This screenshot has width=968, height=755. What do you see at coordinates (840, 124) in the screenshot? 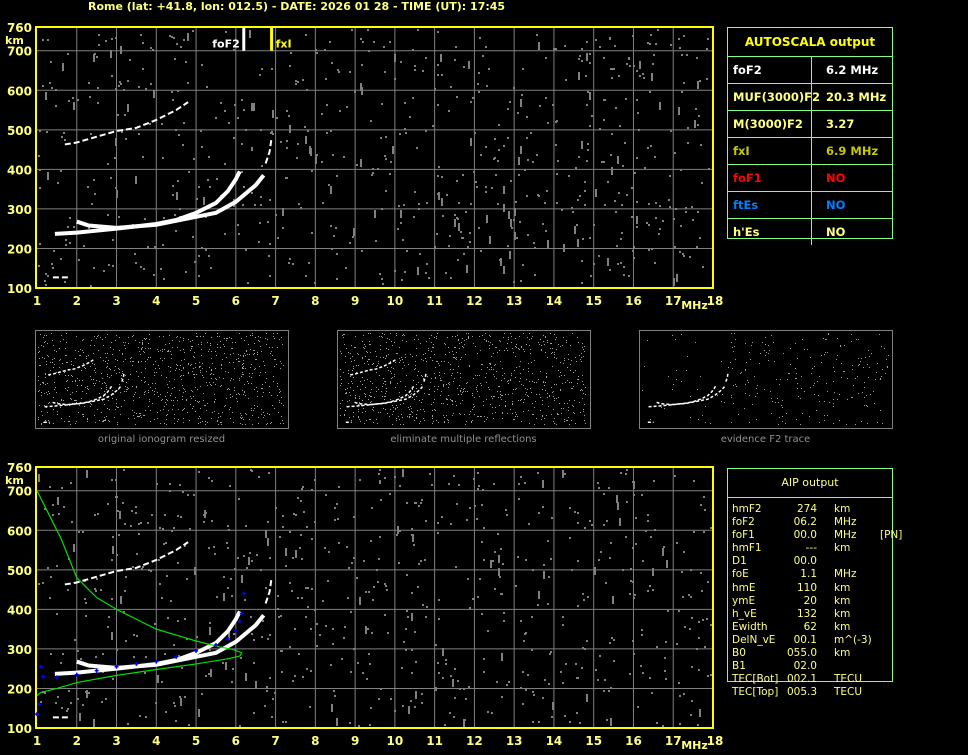
I see `param-value: 3.27` at bounding box center [840, 124].